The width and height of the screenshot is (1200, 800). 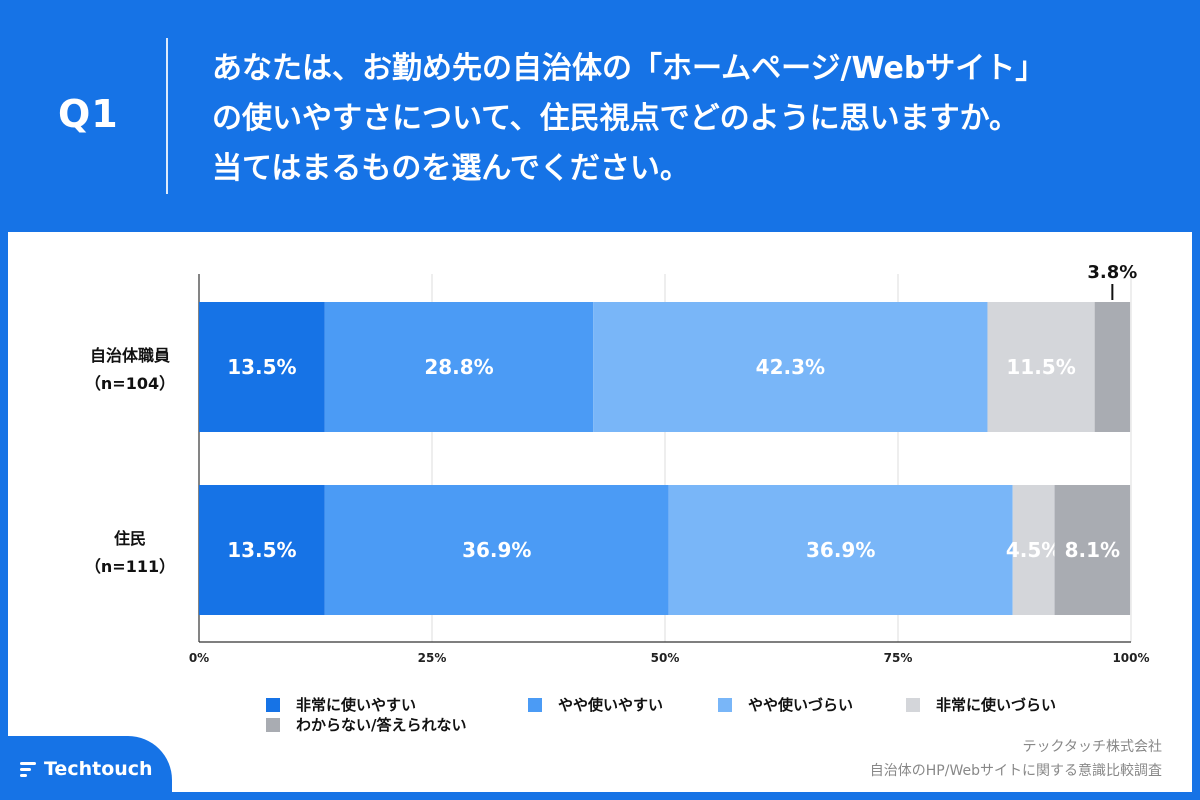 What do you see at coordinates (996, 705) in the screenshot?
I see `legend-label: 非常に使いづらい` at bounding box center [996, 705].